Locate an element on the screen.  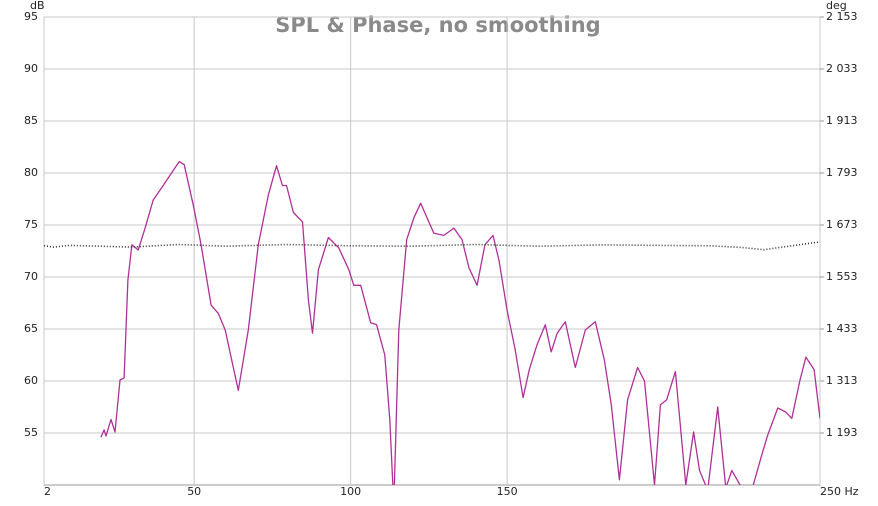
y2-tick-label: 1 313 is located at coordinates (842, 380).